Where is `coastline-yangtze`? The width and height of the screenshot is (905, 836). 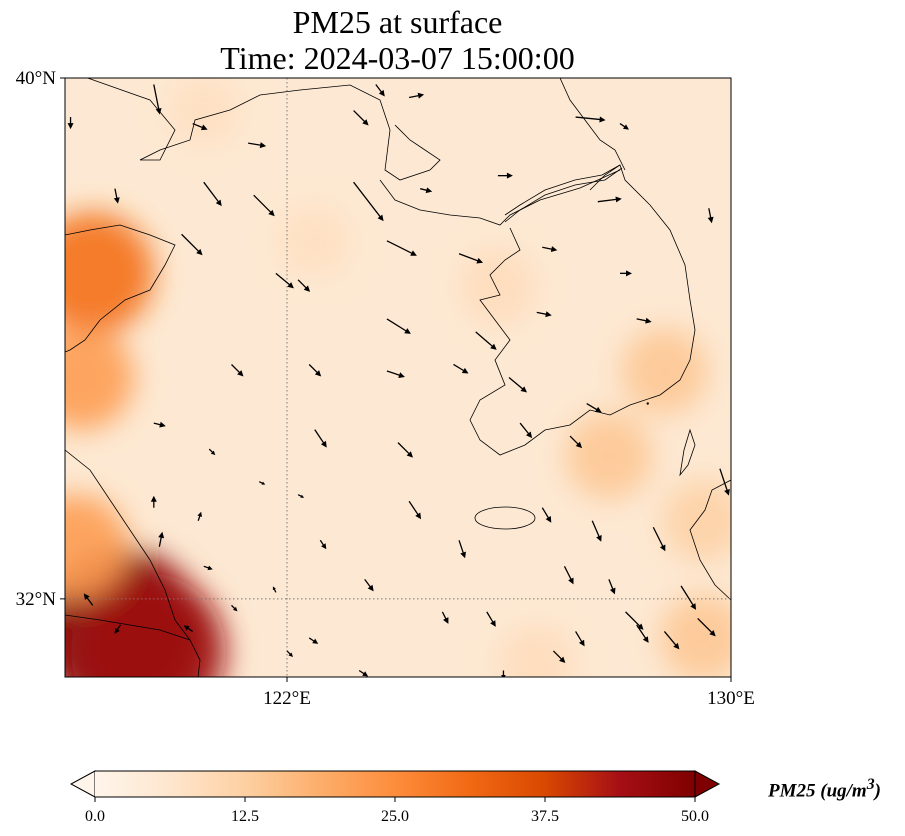 coastline-yangtze is located at coordinates (133, 563).